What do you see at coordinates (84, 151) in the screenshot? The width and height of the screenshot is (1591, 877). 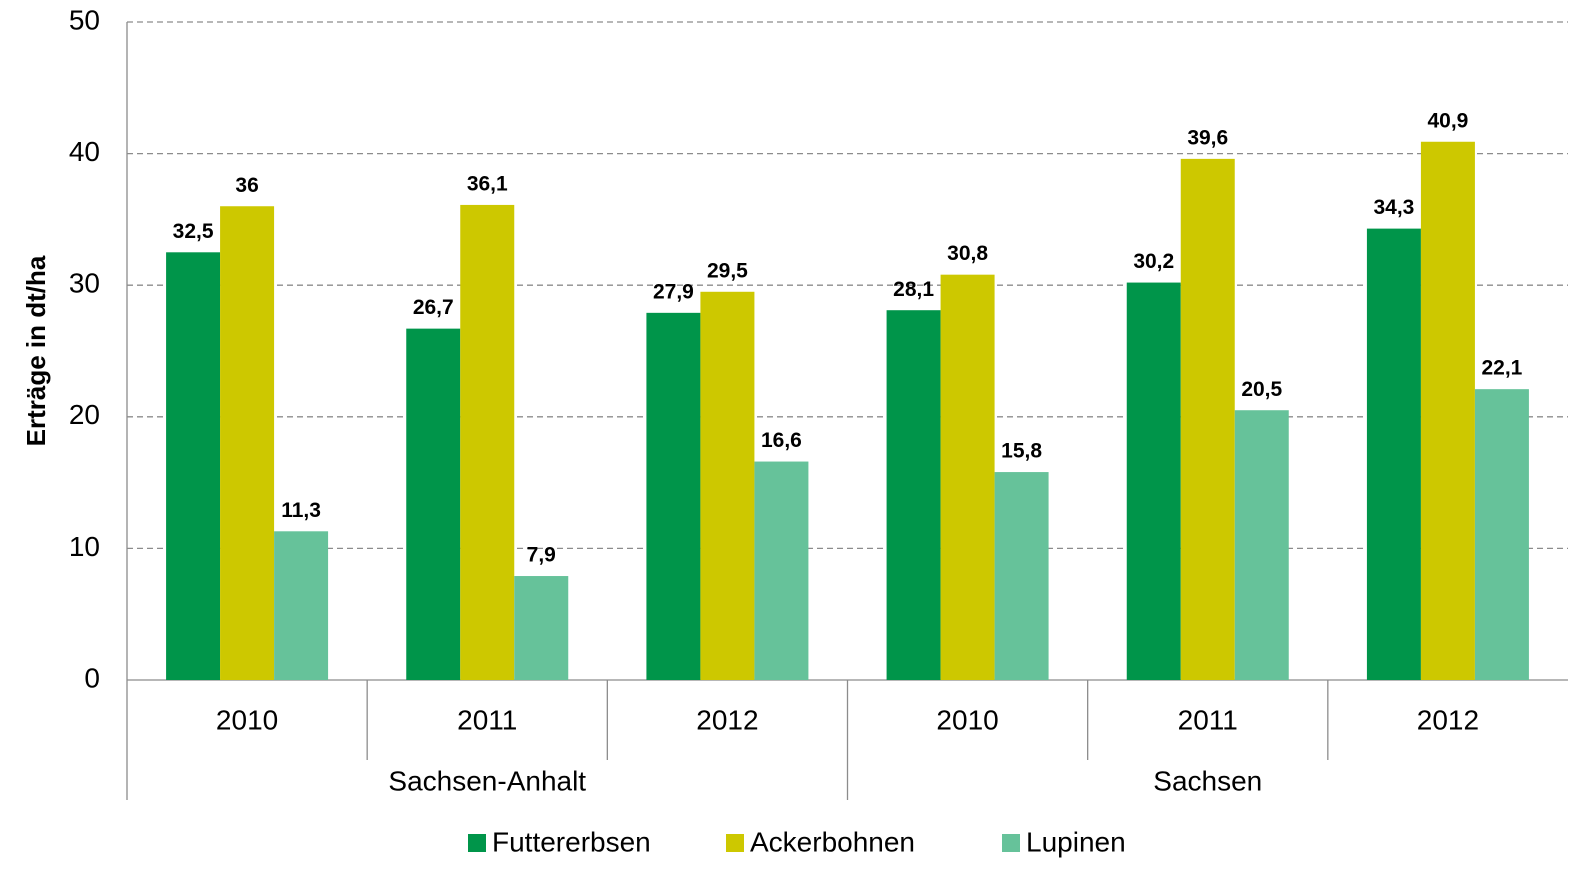 I see `y-tick-label: 40` at bounding box center [84, 151].